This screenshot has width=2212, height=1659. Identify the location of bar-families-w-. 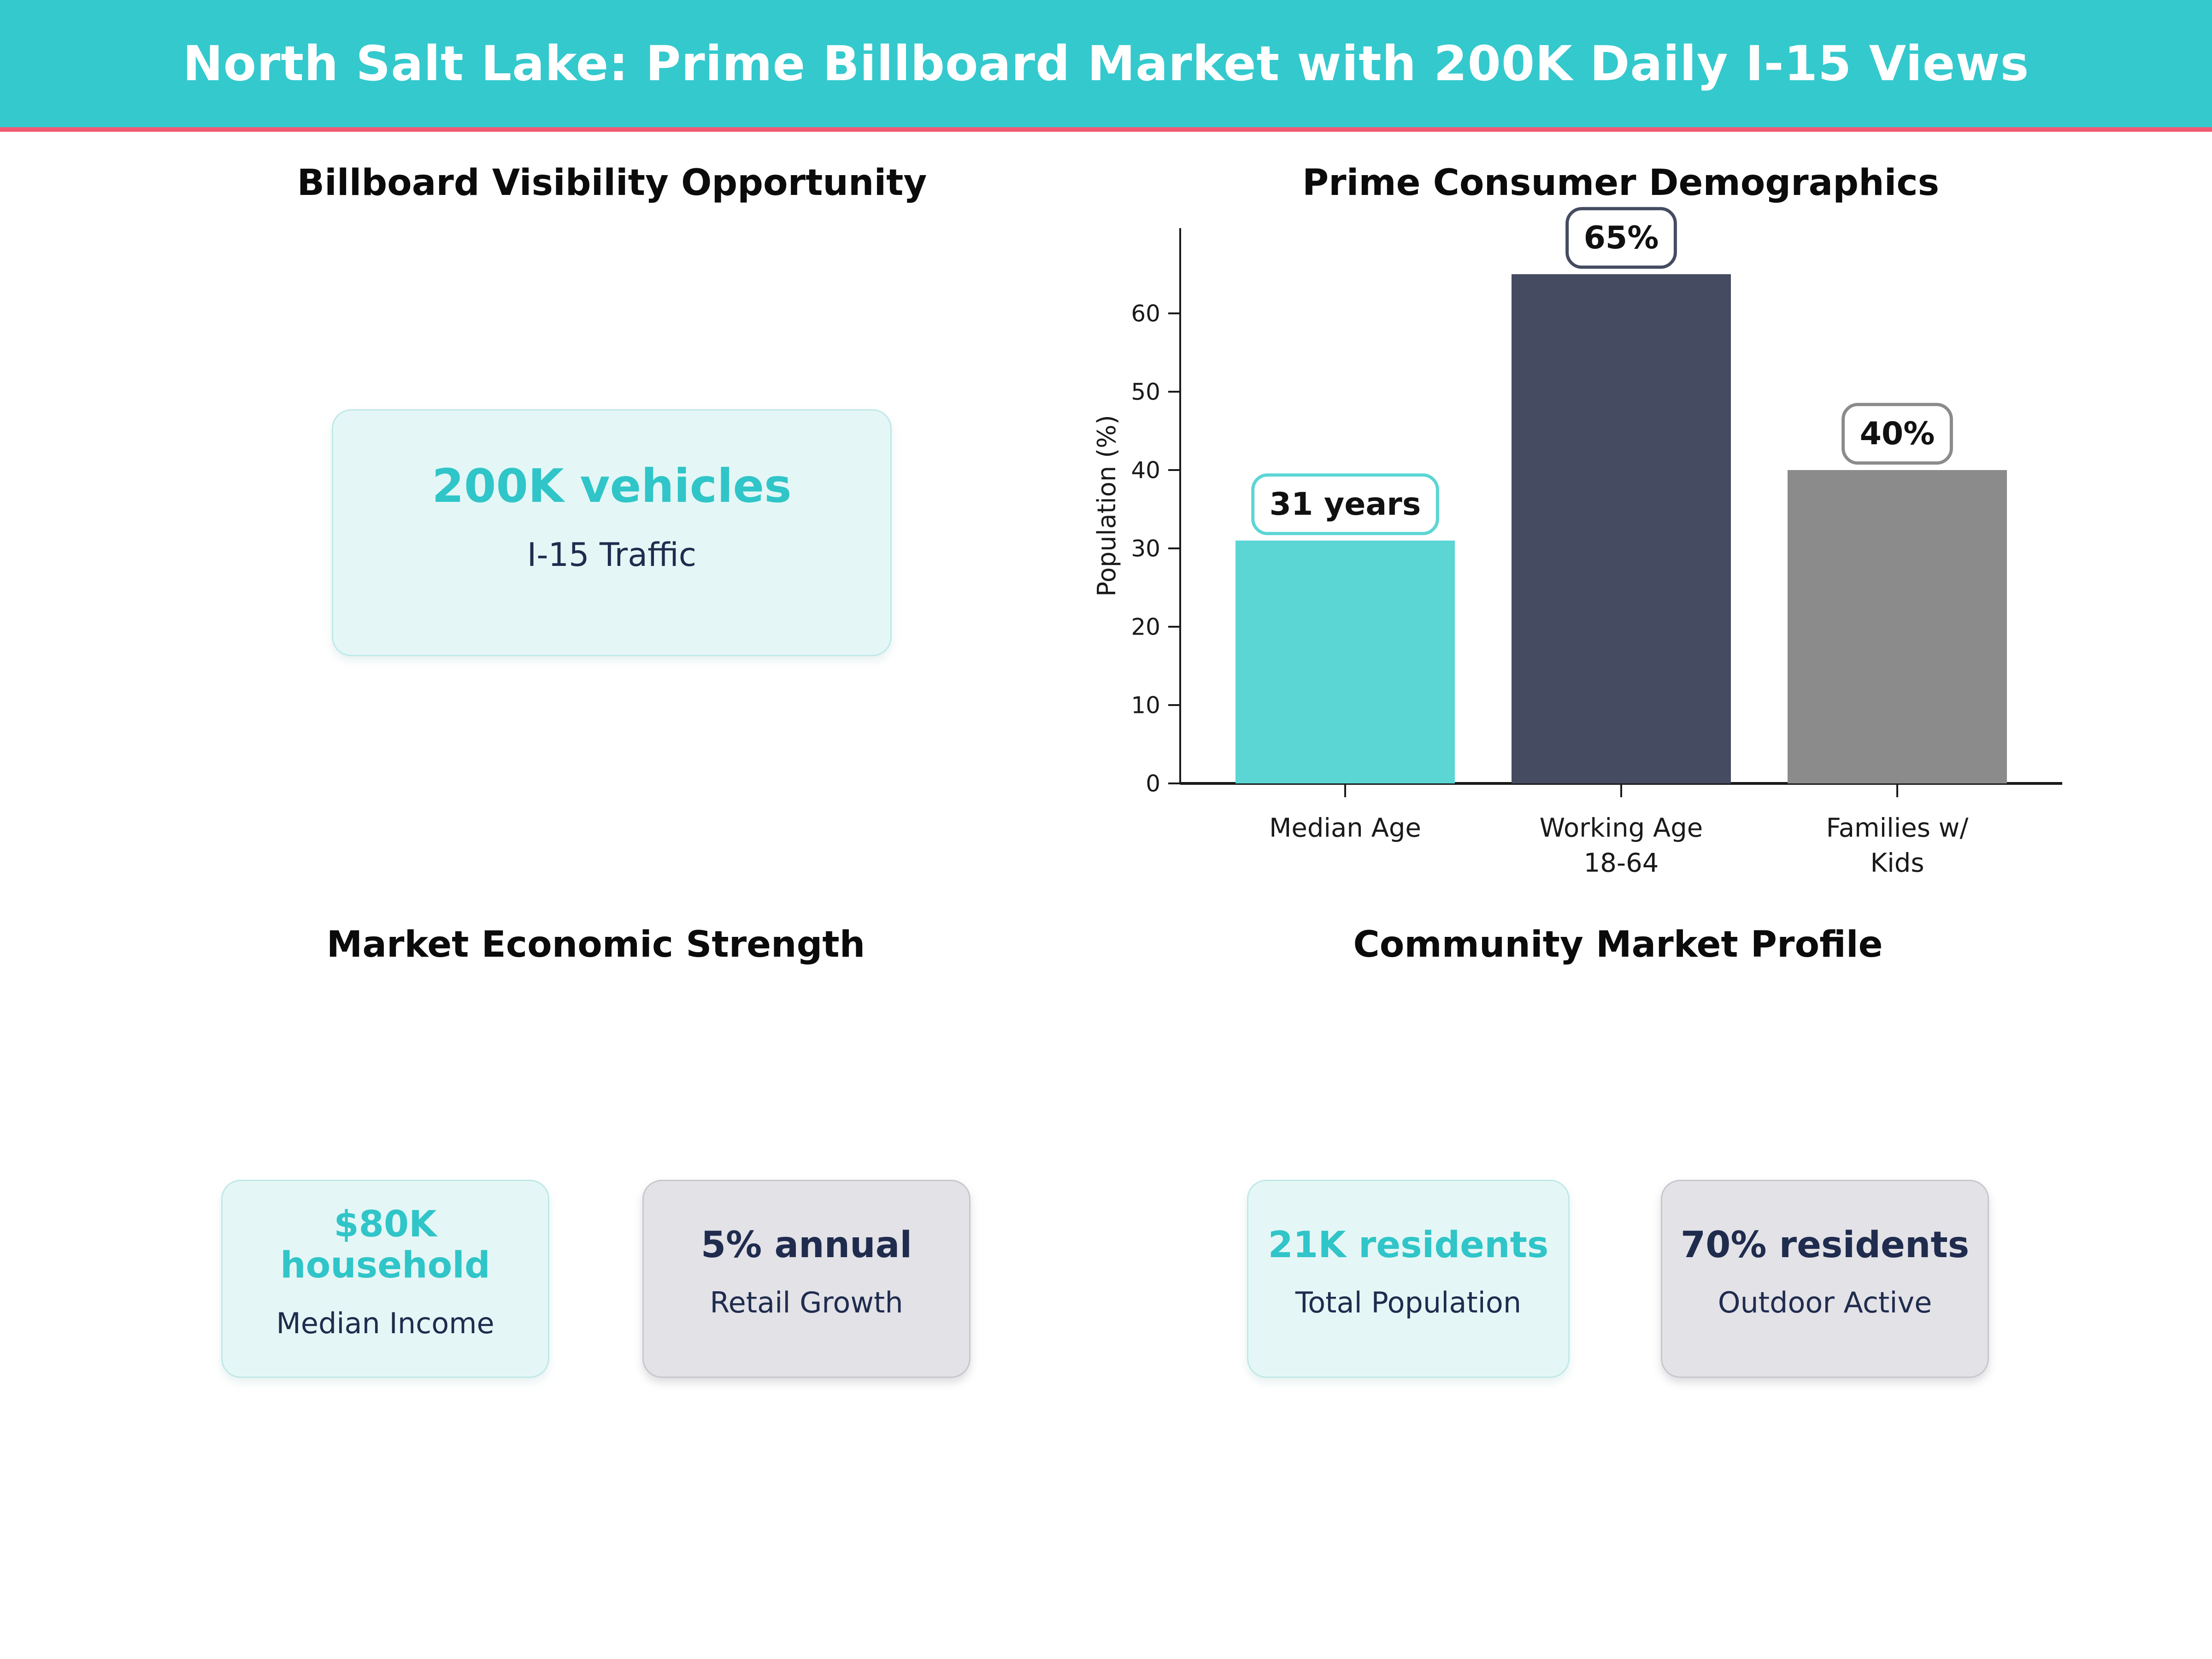
(1897, 626).